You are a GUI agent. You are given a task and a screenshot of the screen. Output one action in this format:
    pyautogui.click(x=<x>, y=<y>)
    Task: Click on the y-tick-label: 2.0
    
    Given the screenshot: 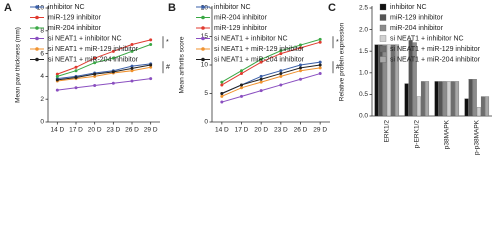 What is the action you would take?
    pyautogui.click(x=363, y=29)
    